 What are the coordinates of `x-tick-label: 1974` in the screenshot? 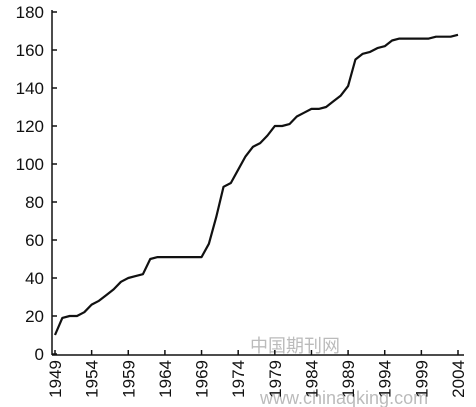 It's located at (238, 379).